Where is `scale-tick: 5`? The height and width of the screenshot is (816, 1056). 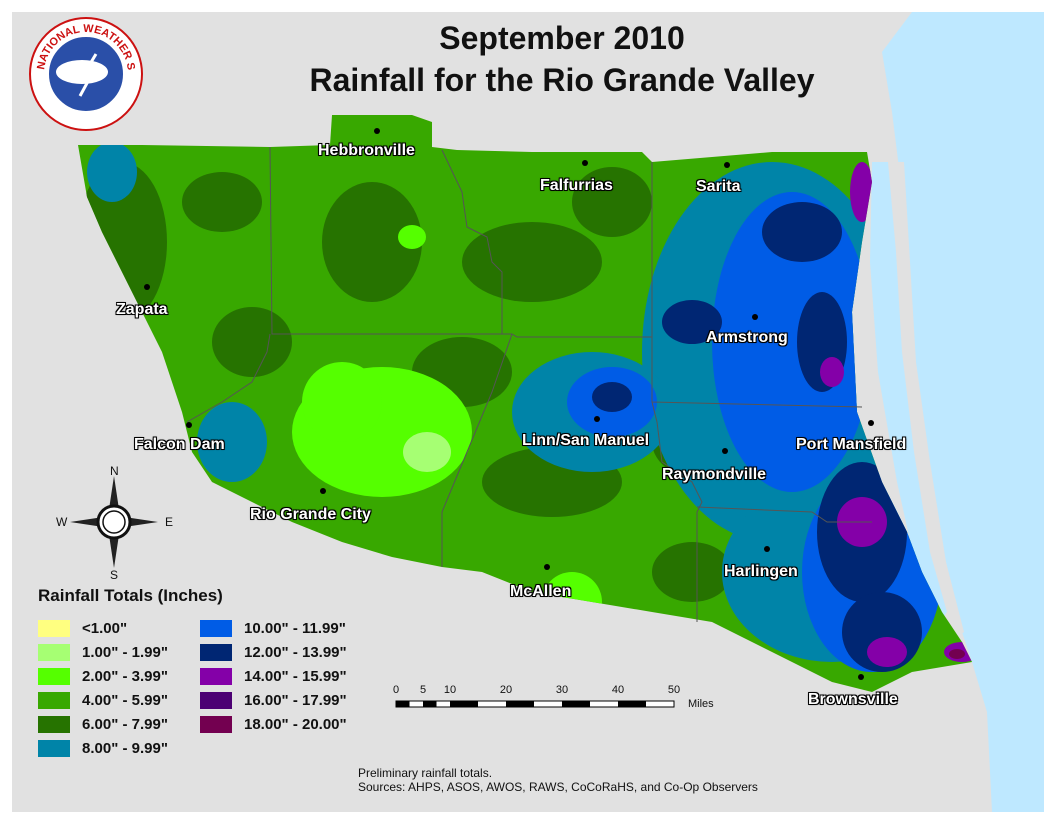 scale-tick: 5 is located at coordinates (423, 690).